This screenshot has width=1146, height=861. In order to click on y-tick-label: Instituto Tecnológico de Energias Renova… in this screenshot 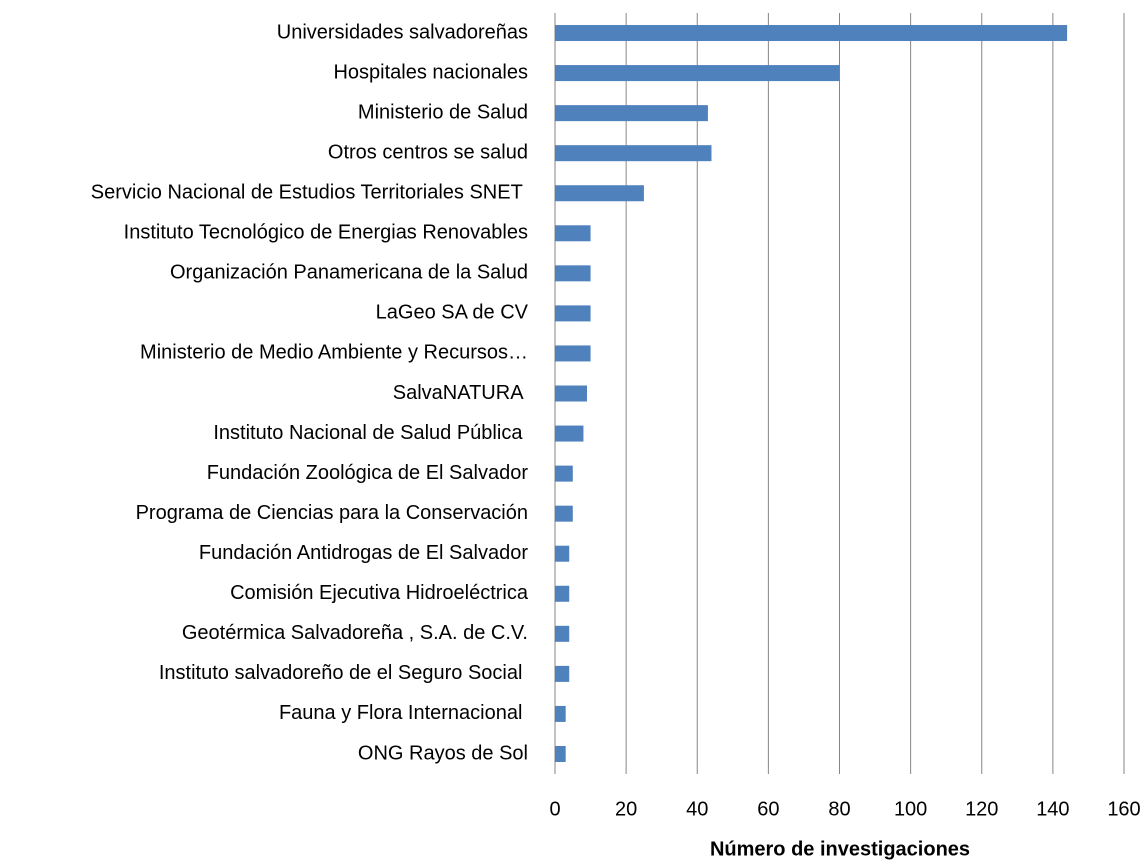, I will do `click(326, 233)`.